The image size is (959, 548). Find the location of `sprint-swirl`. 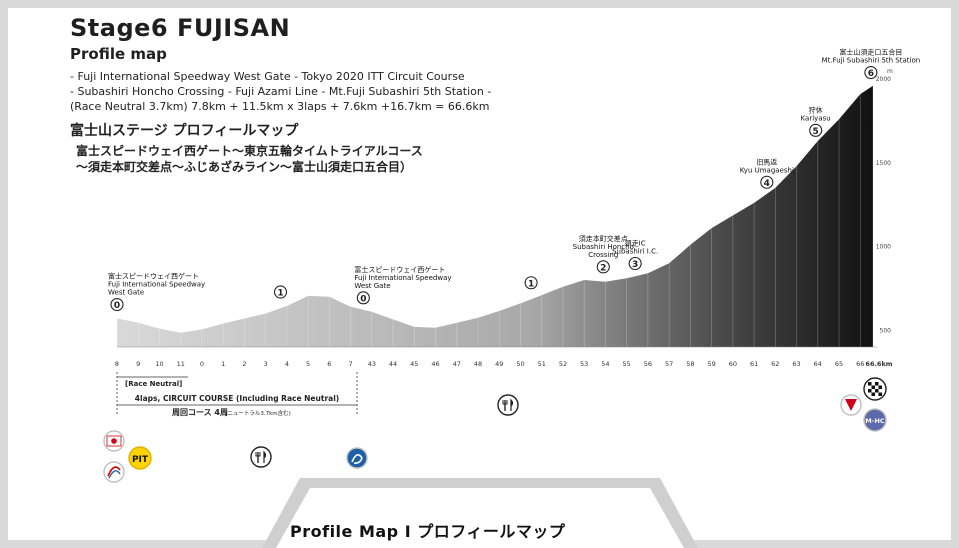

sprint-swirl is located at coordinates (357, 459).